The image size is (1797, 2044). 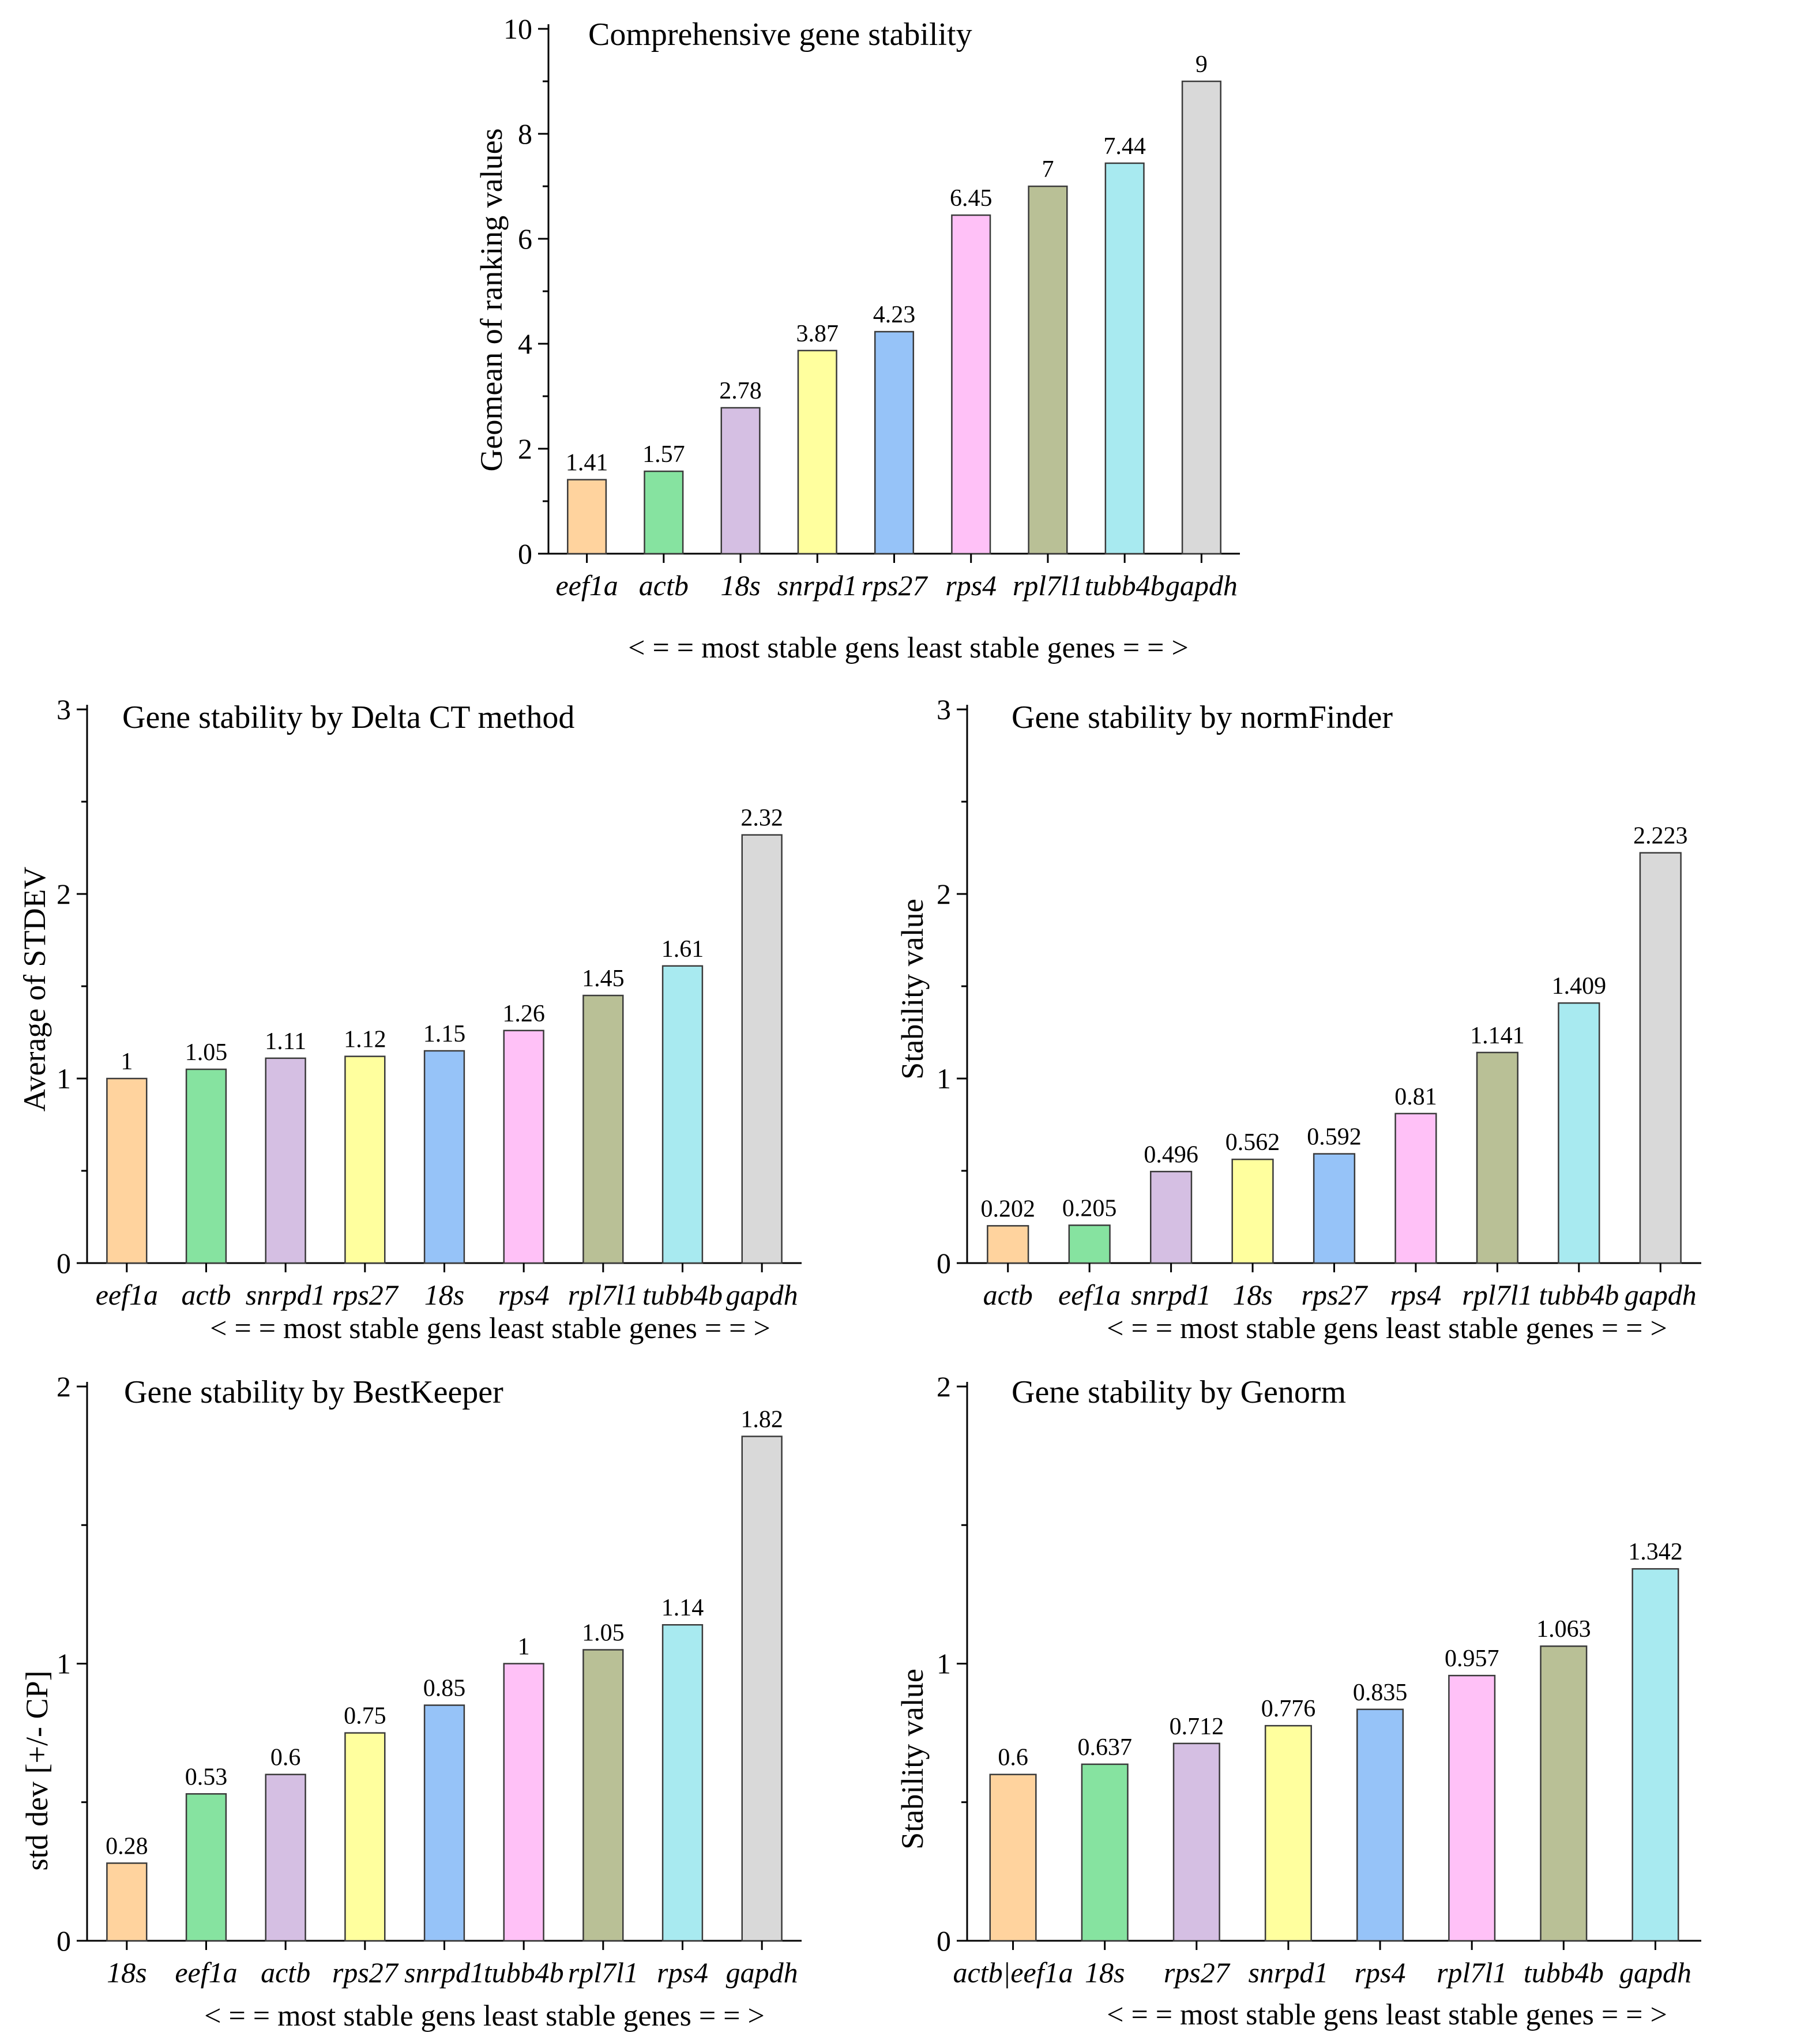 What do you see at coordinates (604, 1633) in the screenshot?
I see `data-label: 1.05` at bounding box center [604, 1633].